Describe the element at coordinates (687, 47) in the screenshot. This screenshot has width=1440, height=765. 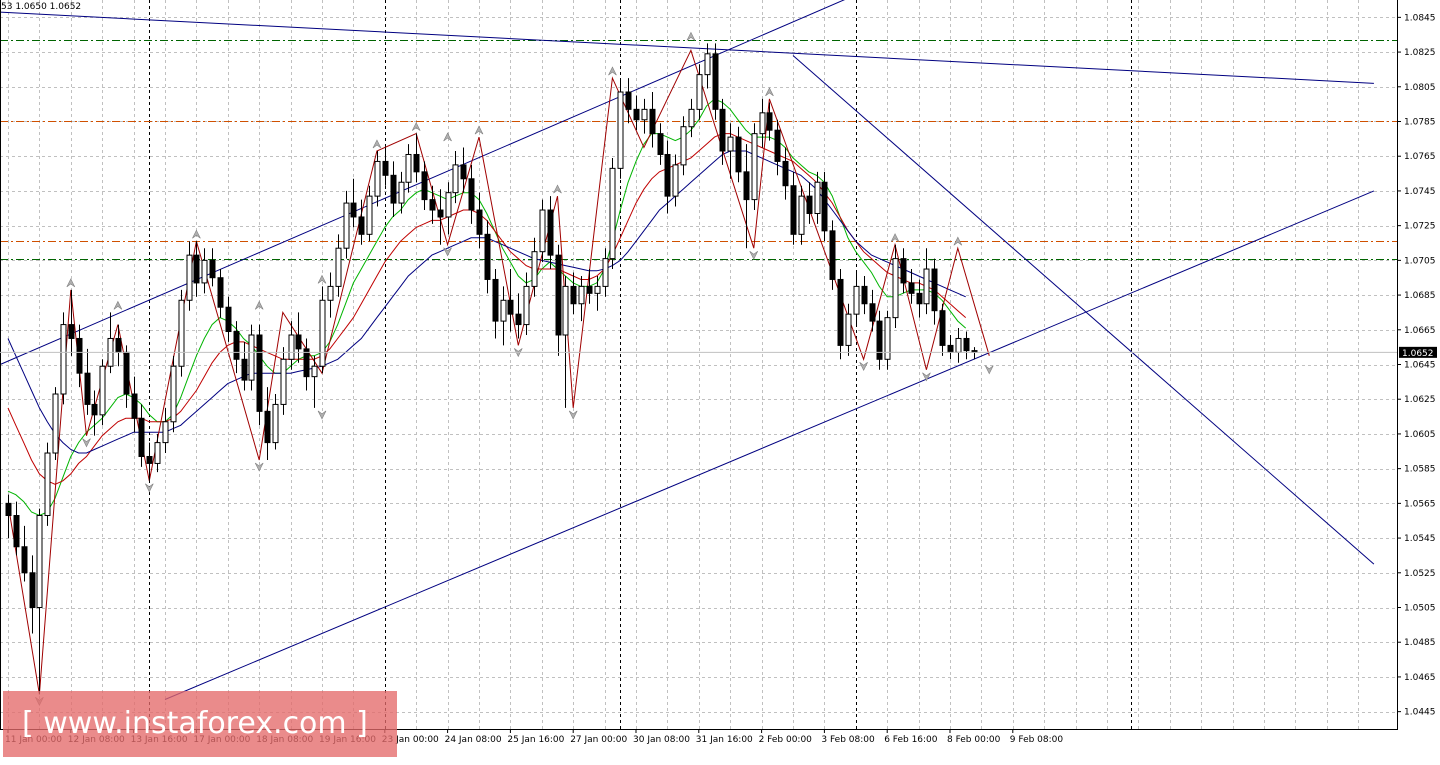
I see `trend-line` at that location.